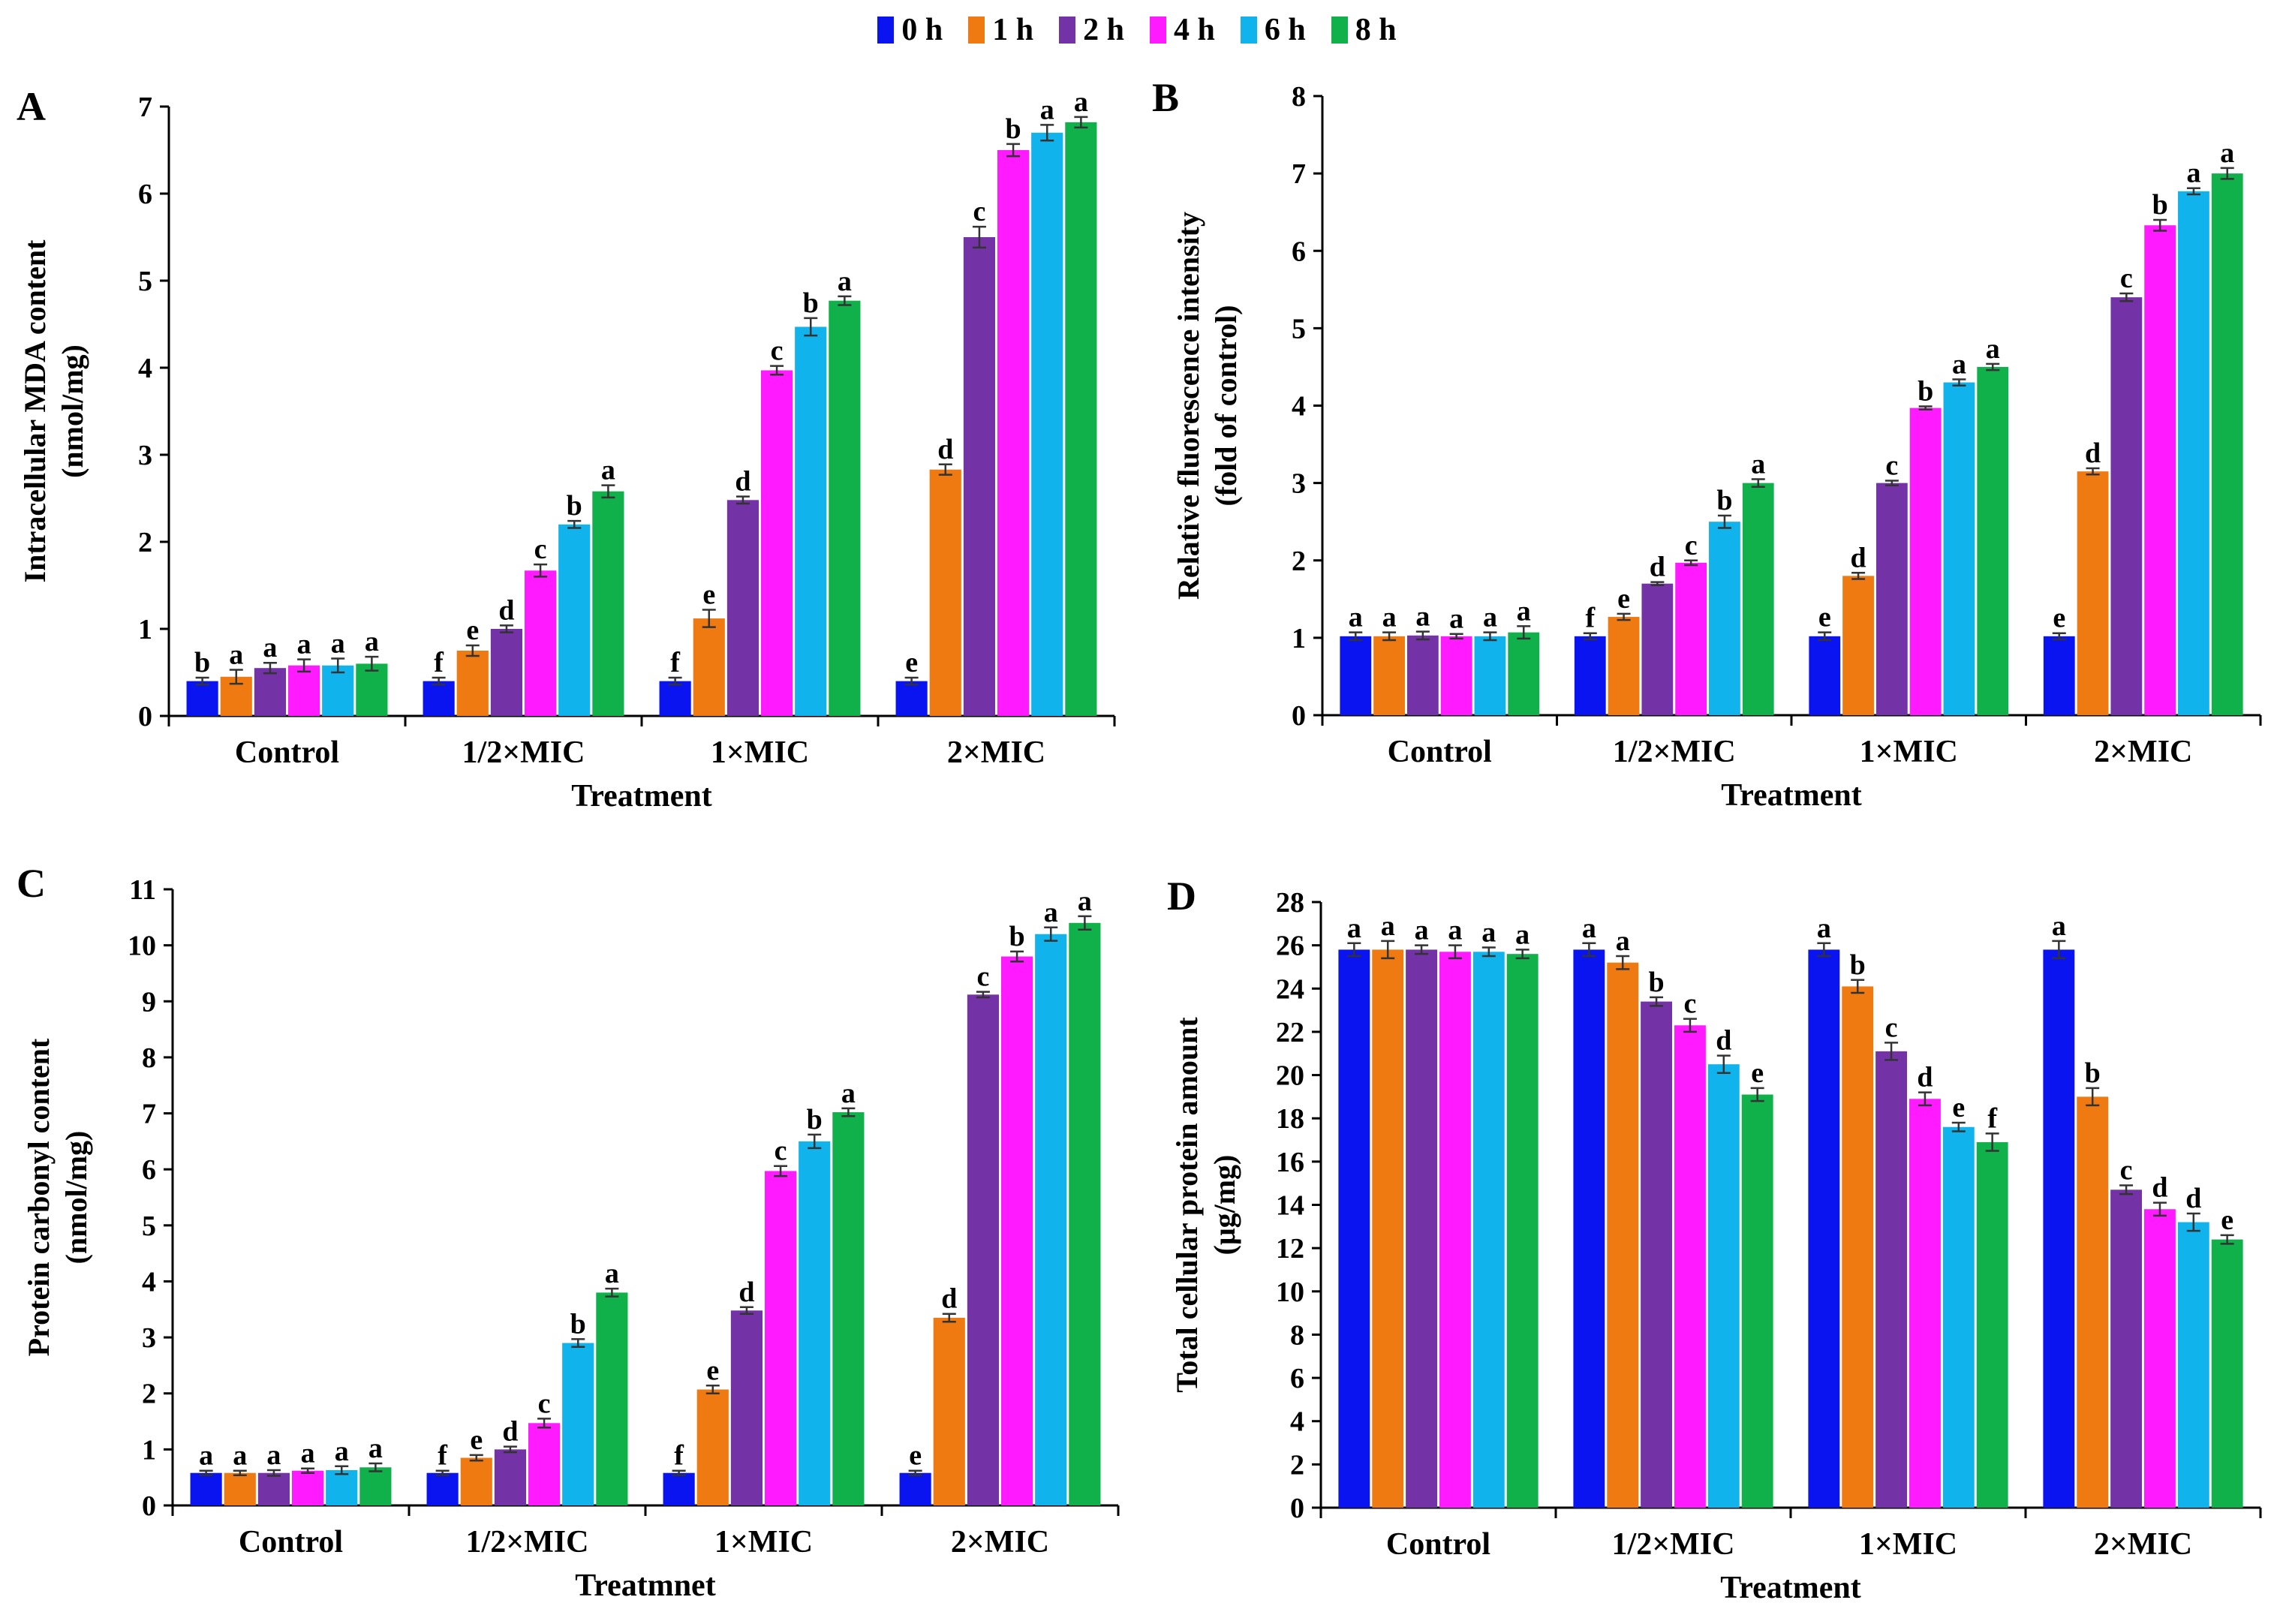  Describe the element at coordinates (35, 411) in the screenshot. I see `y-axis-title: Intracellular MDA content` at that location.